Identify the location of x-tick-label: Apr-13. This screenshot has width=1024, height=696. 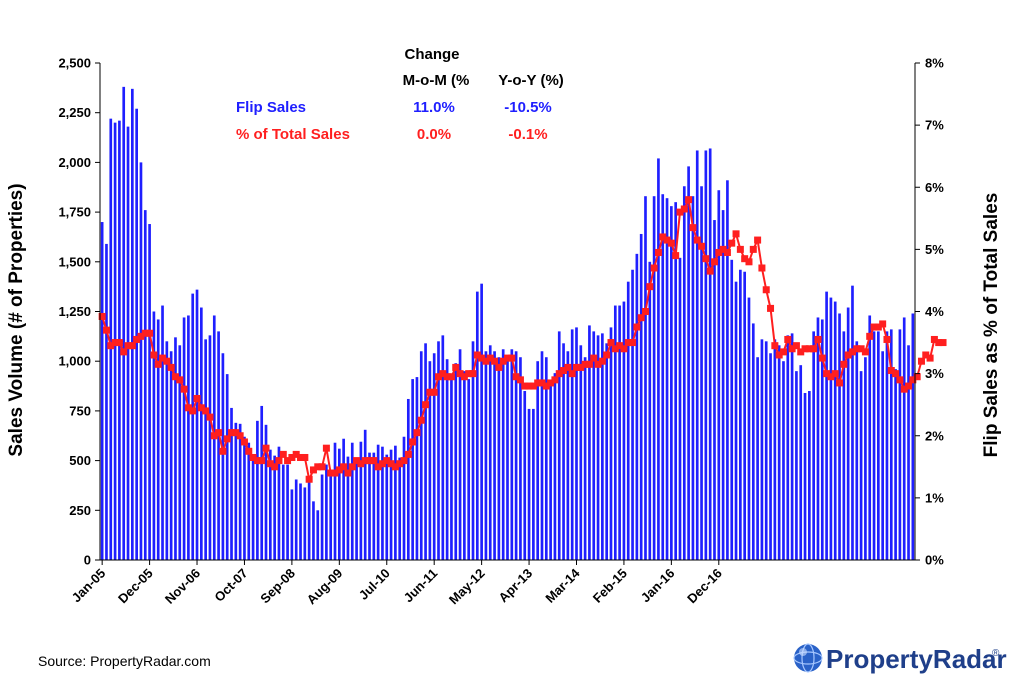
(515, 586).